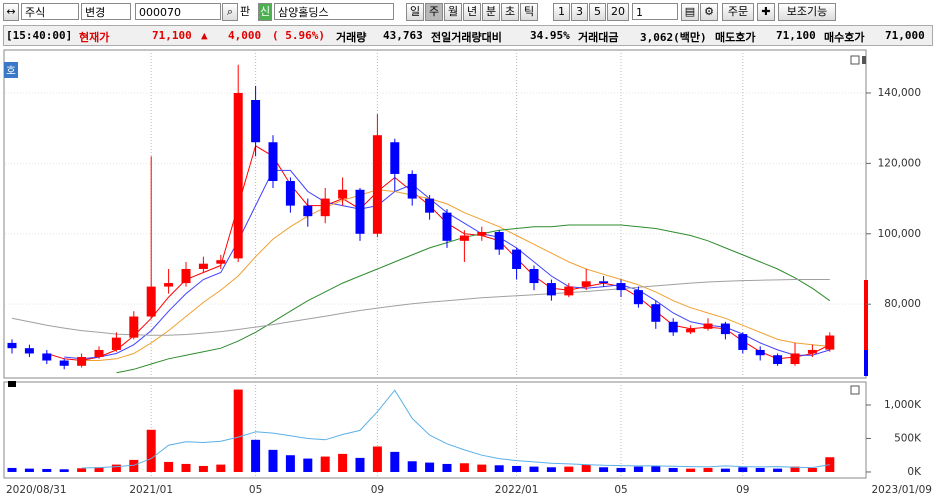 This screenshot has width=936, height=499. What do you see at coordinates (561, 12) in the screenshot?
I see `interval-button: 1` at bounding box center [561, 12].